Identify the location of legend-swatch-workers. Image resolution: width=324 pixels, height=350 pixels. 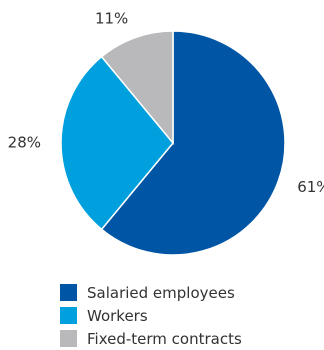
(68, 315).